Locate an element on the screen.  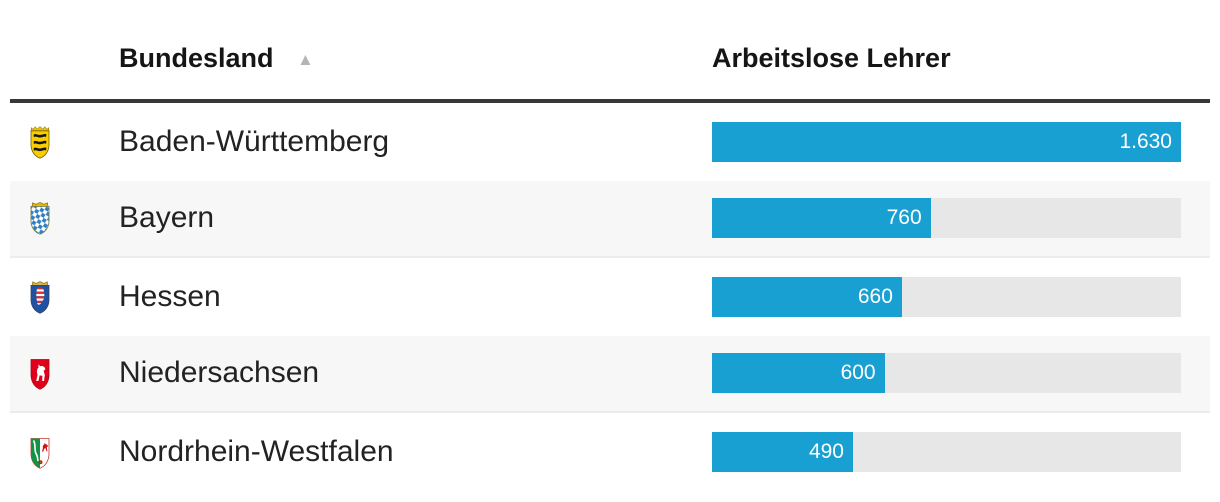
state-label: Hessen is located at coordinates (170, 296).